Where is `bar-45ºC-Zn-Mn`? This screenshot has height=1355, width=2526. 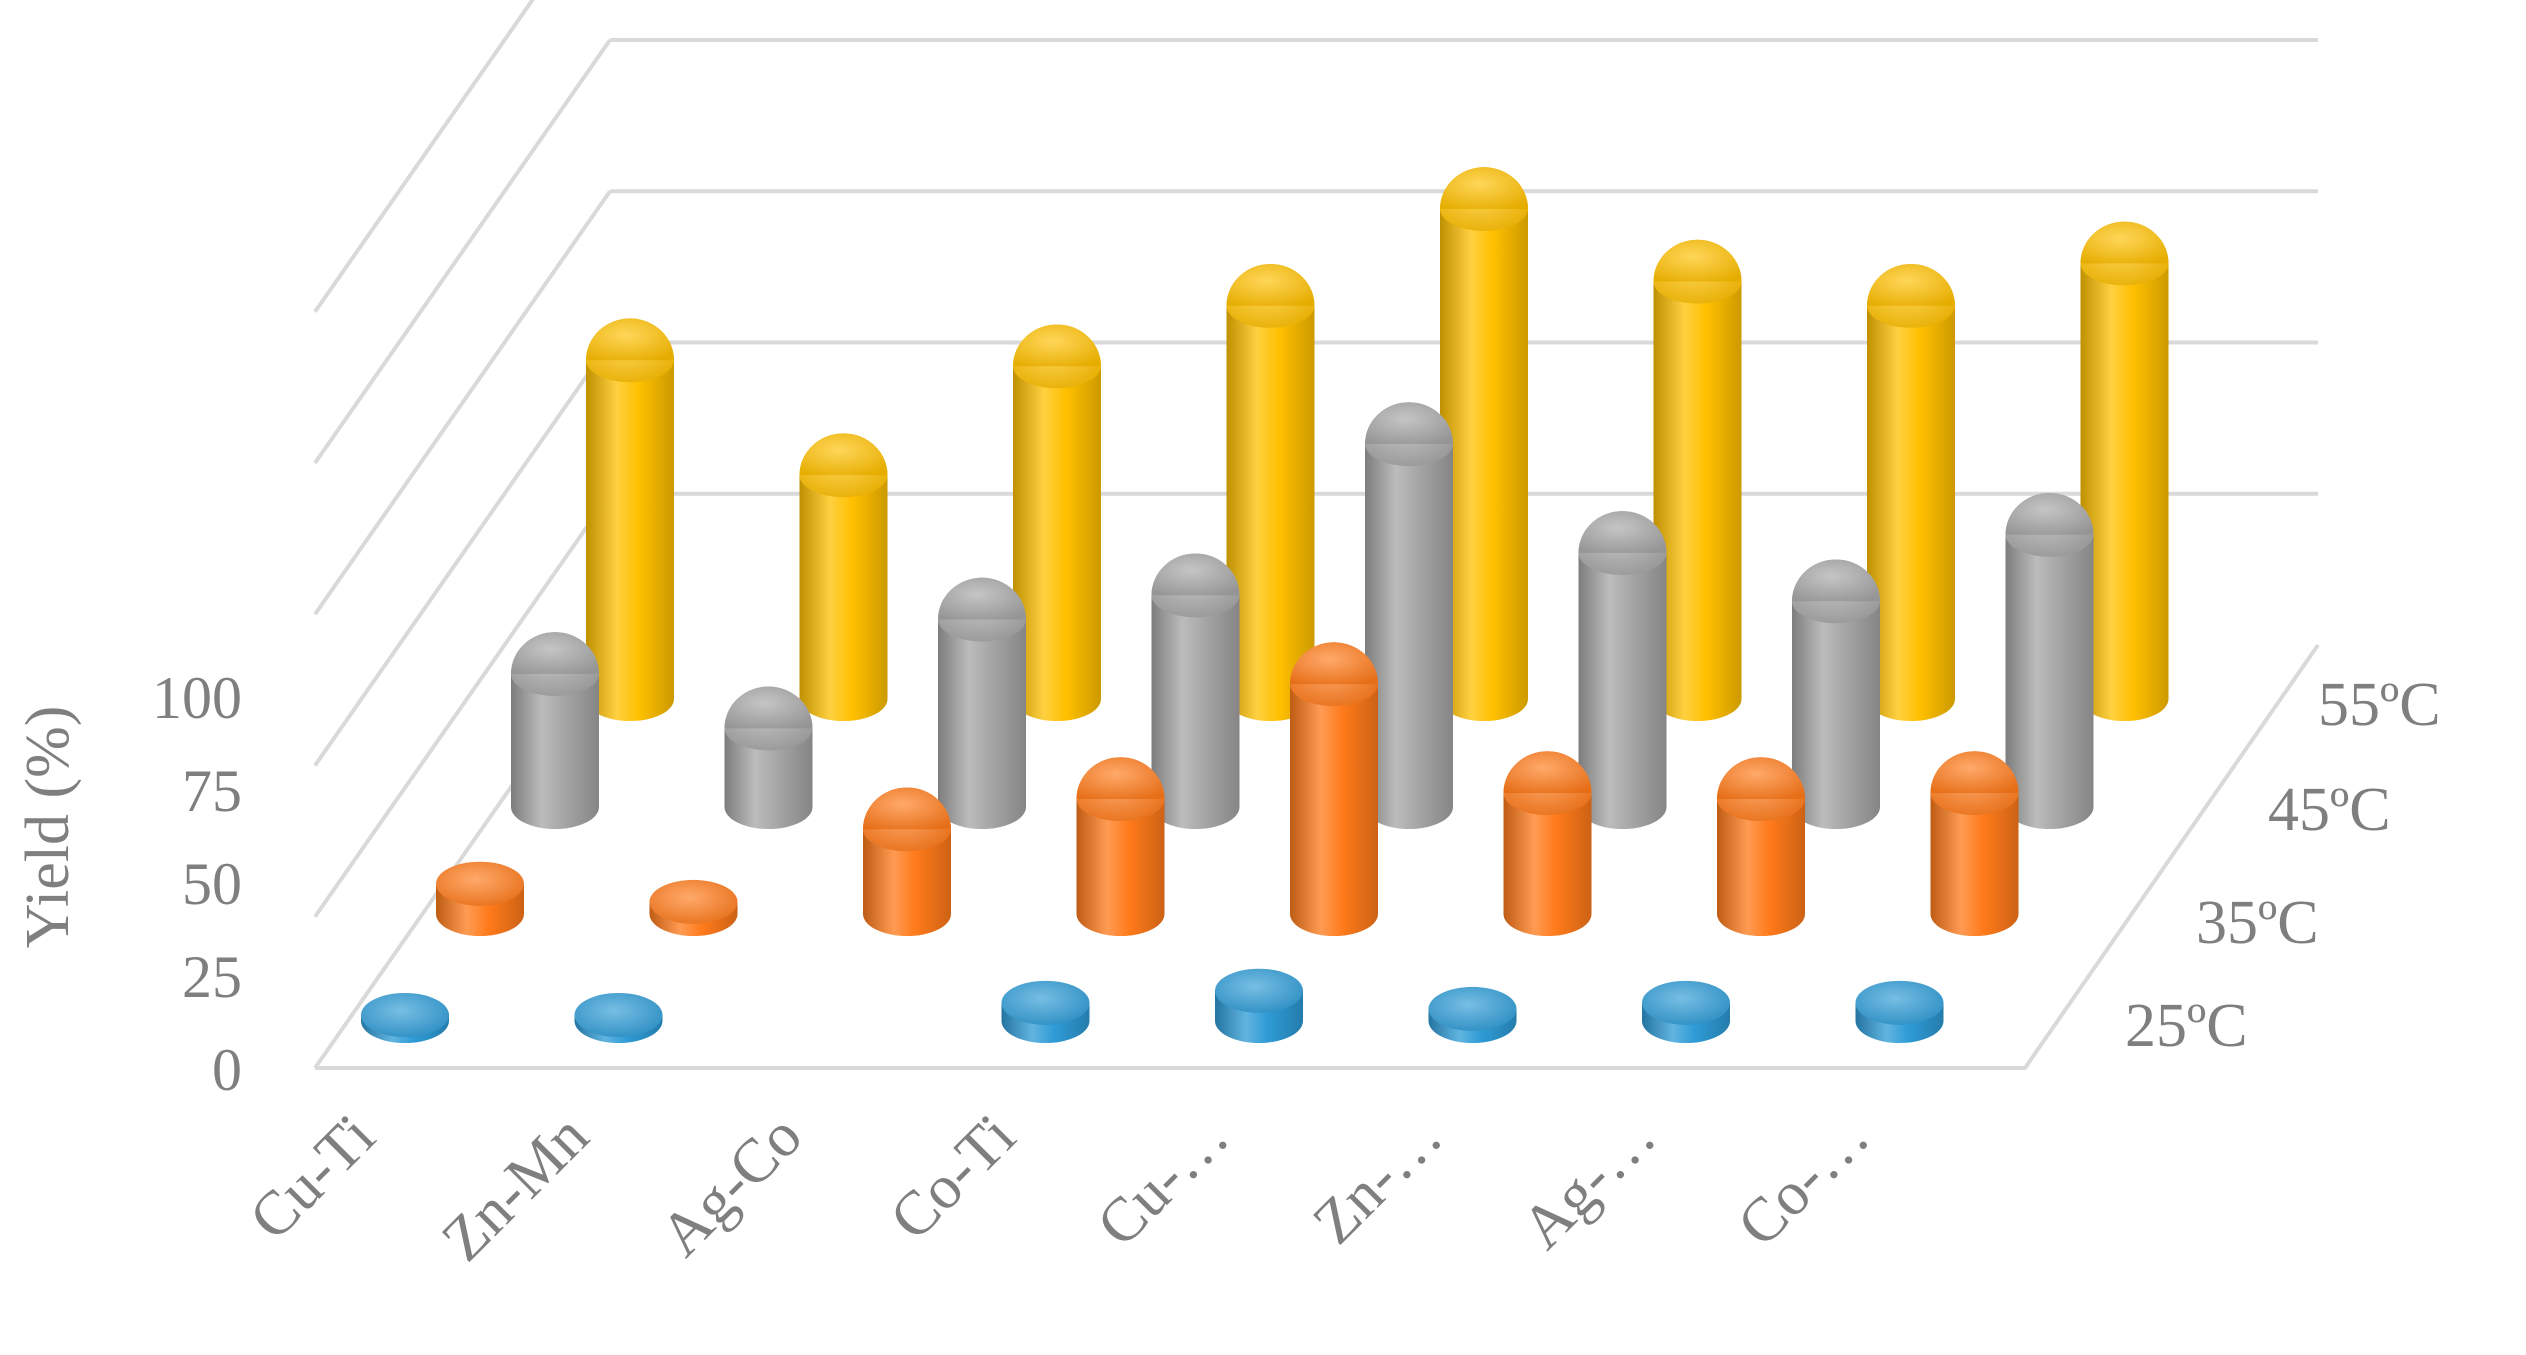 bar-45ºC-Zn-Mn is located at coordinates (768, 758).